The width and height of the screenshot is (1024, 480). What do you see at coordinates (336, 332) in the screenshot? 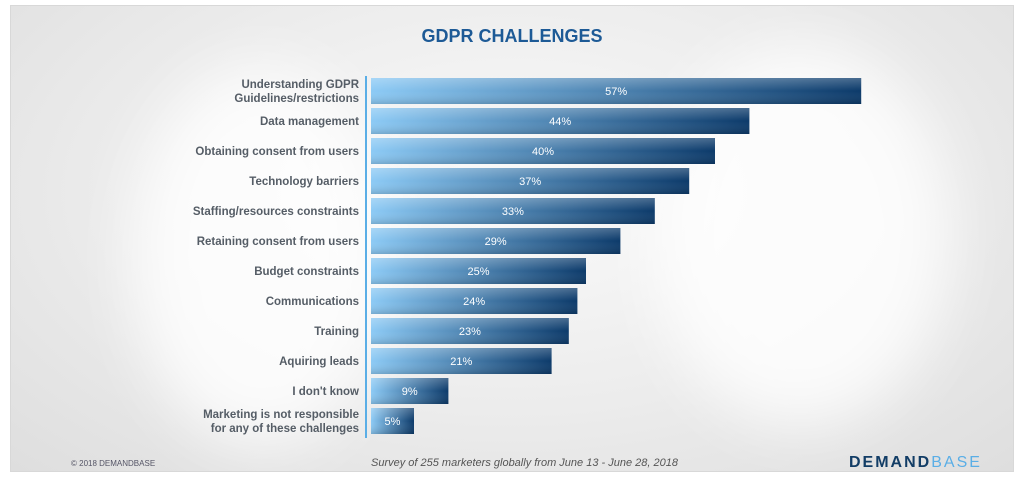
I see `category-label: Training` at bounding box center [336, 332].